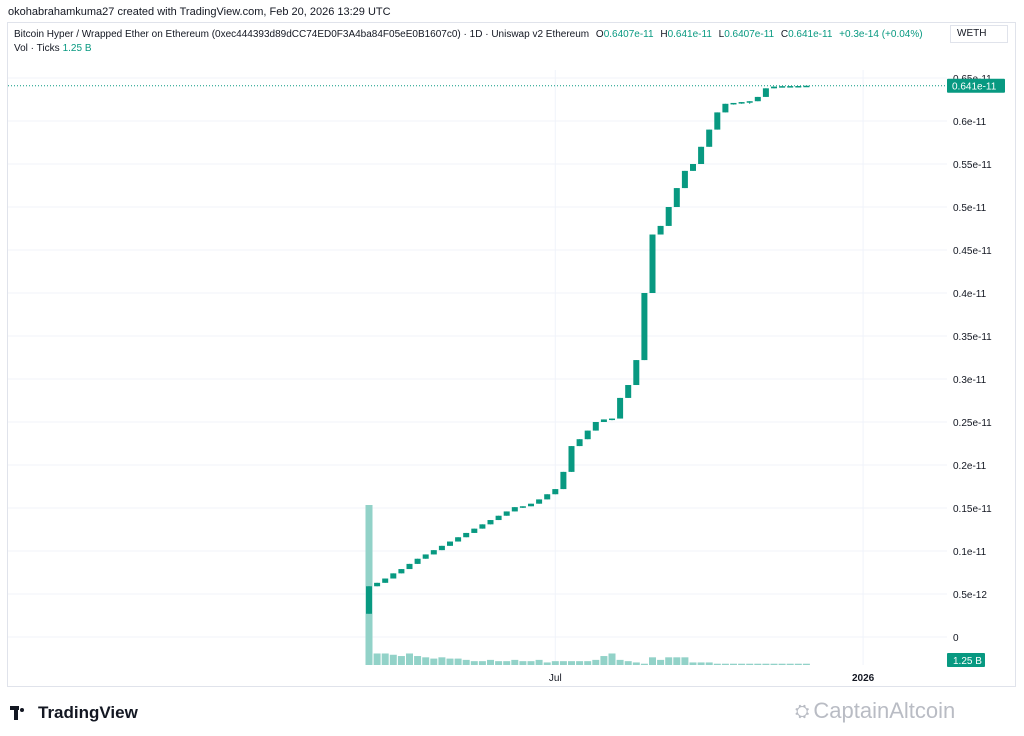 The width and height of the screenshot is (1024, 736). I want to click on low-value: 0.6407e-11, so click(749, 34).